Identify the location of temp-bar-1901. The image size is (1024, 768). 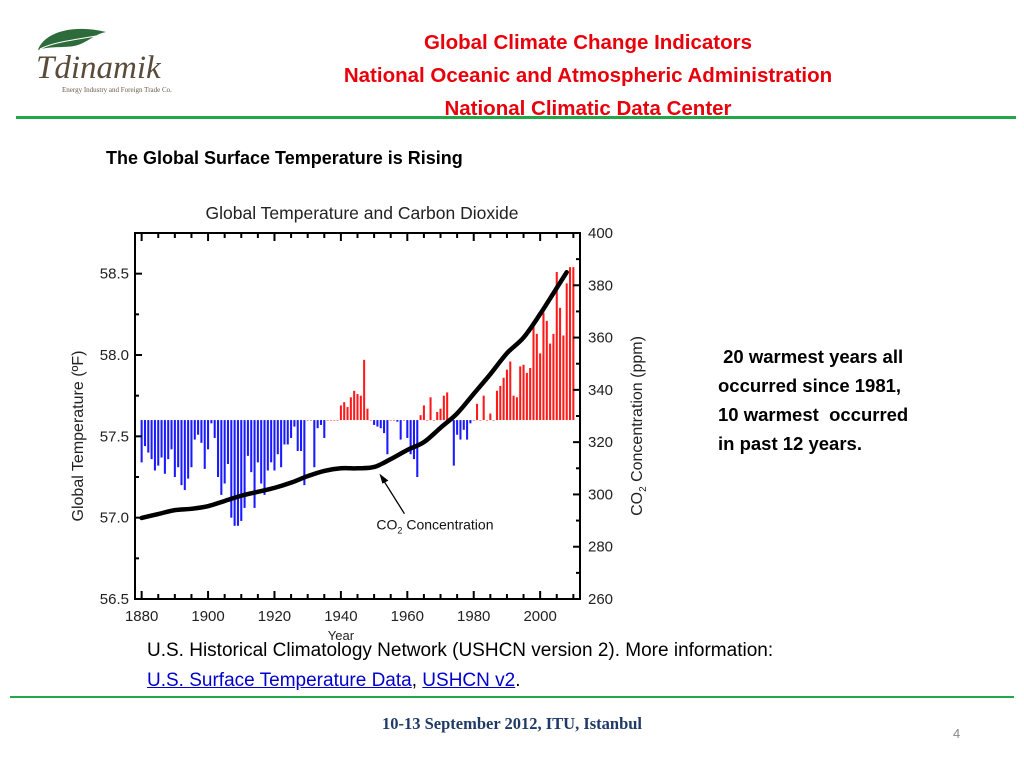
(211, 422).